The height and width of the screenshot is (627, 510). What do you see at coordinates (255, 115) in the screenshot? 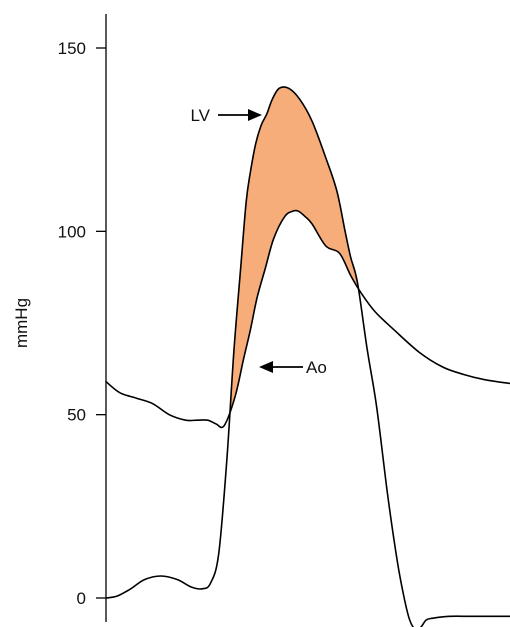
I see `lv-arrow-head` at bounding box center [255, 115].